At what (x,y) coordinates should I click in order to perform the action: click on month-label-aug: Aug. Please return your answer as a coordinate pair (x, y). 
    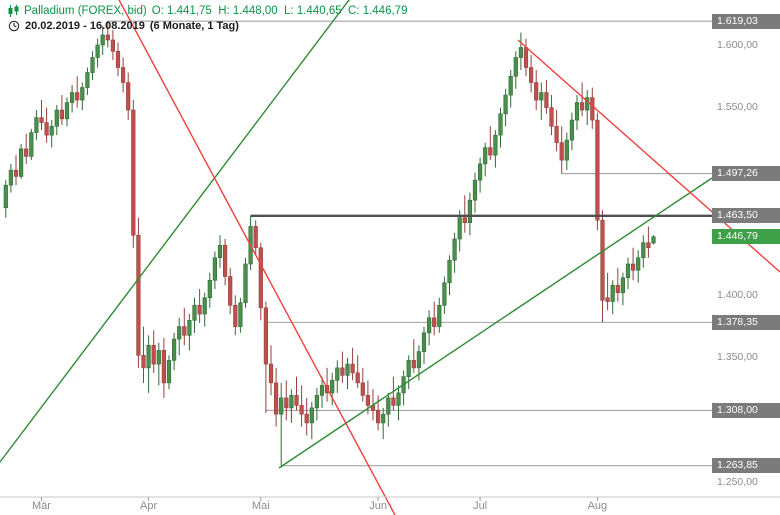
    Looking at the image, I should click on (597, 506).